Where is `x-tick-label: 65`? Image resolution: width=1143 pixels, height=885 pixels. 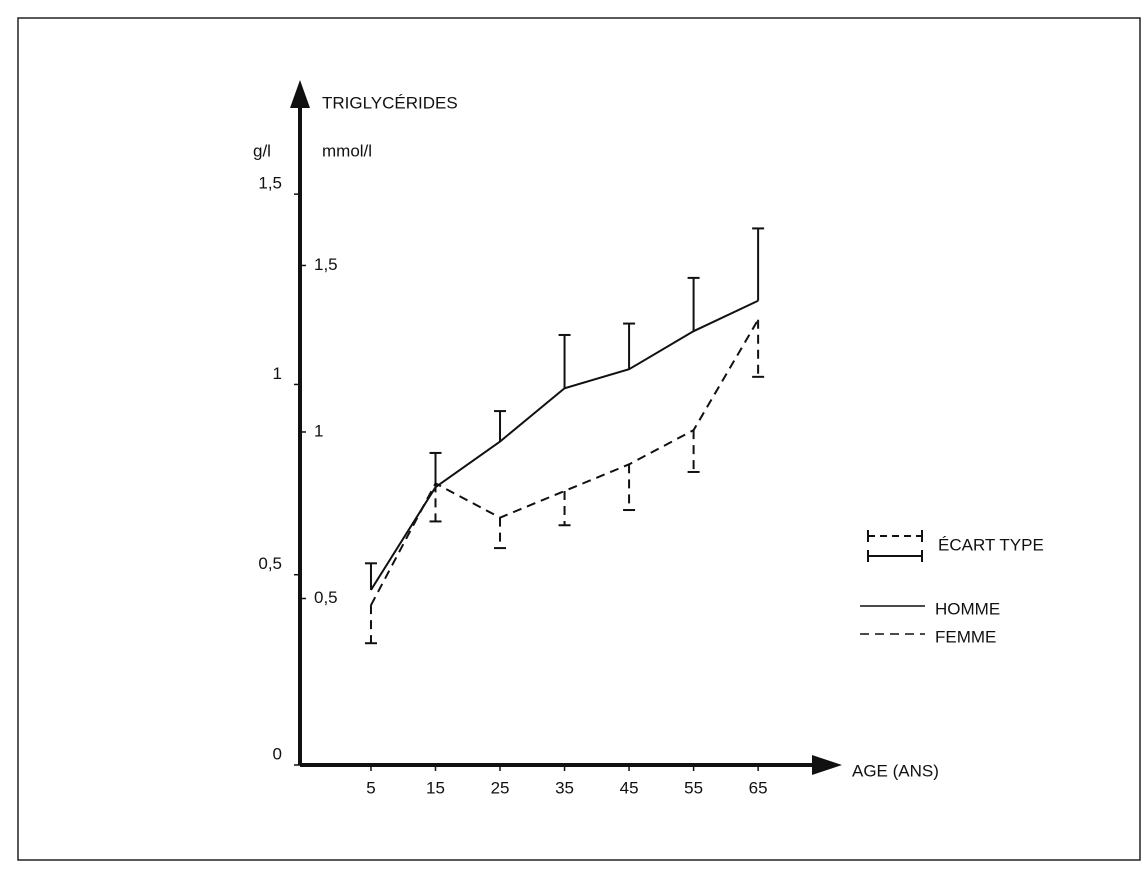
x-tick-label: 65 is located at coordinates (758, 787).